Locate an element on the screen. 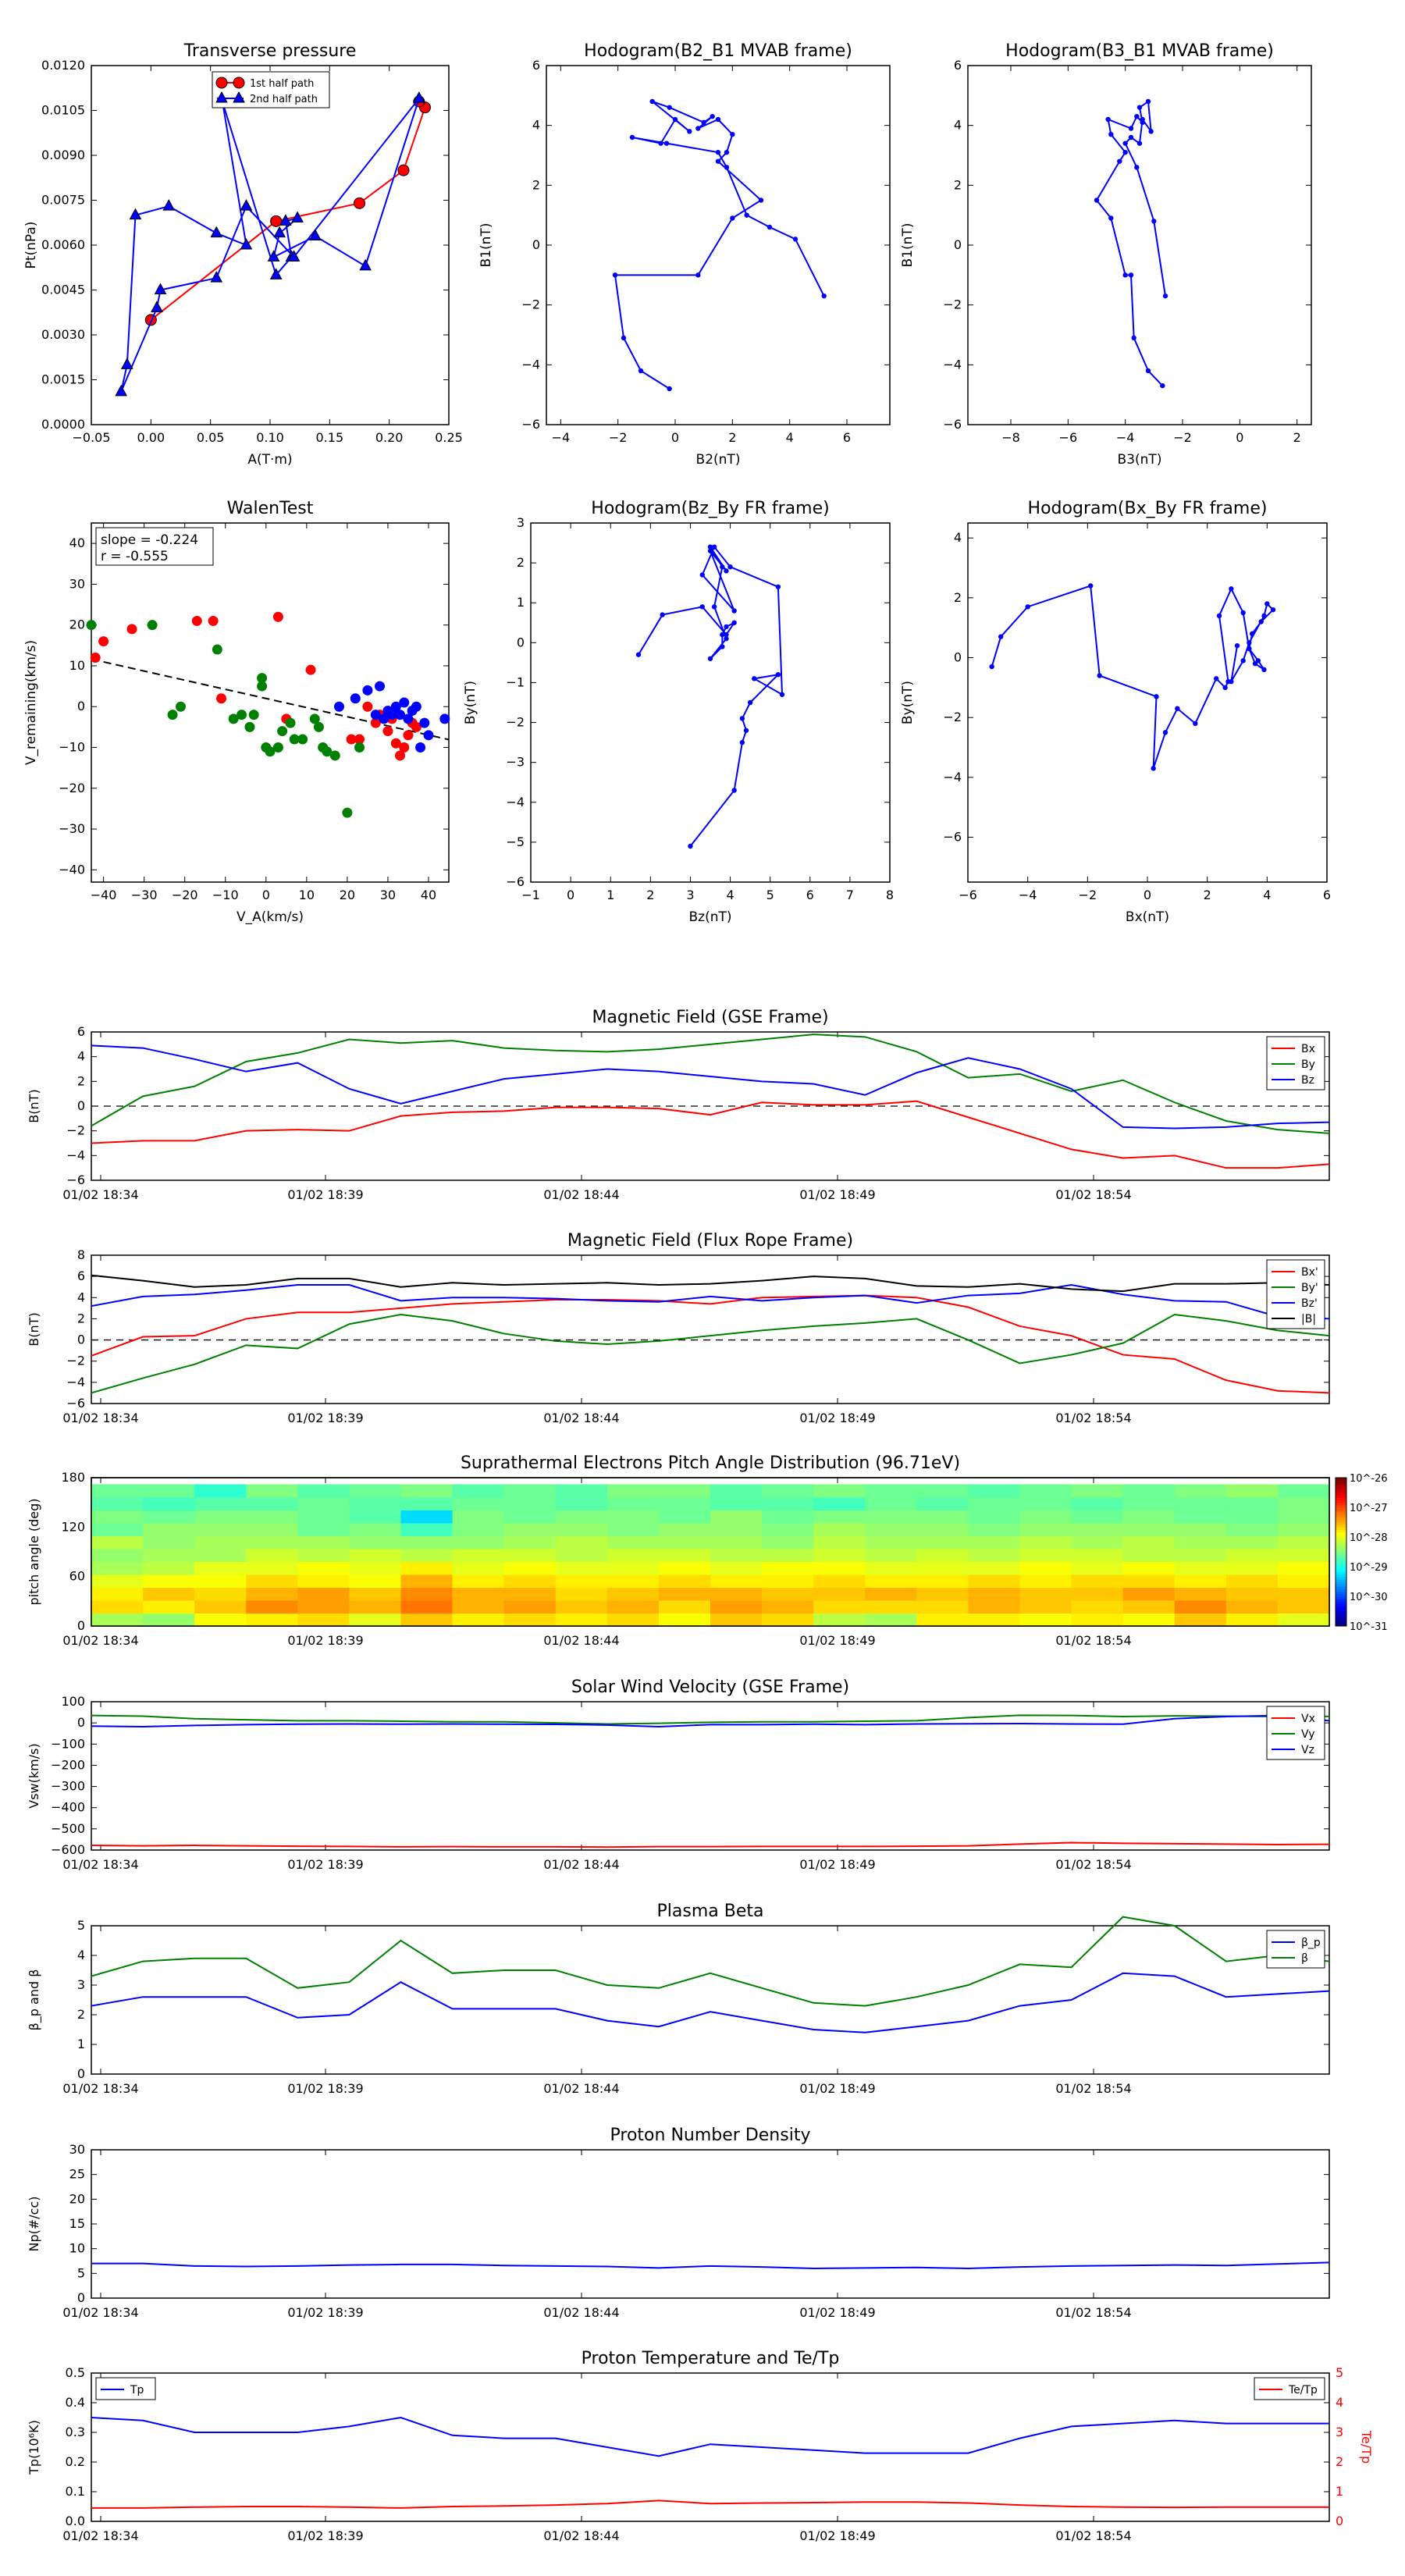 The height and width of the screenshot is (2576, 1405). x-tick-label: −30 is located at coordinates (144, 895).